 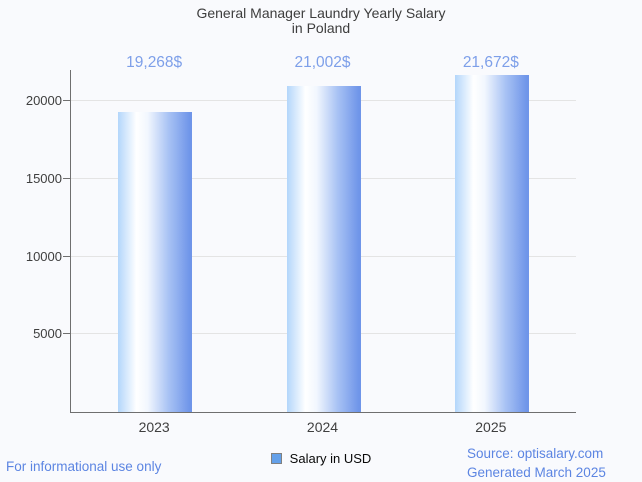 I want to click on value-label-2023: 19,268$, so click(x=154, y=62).